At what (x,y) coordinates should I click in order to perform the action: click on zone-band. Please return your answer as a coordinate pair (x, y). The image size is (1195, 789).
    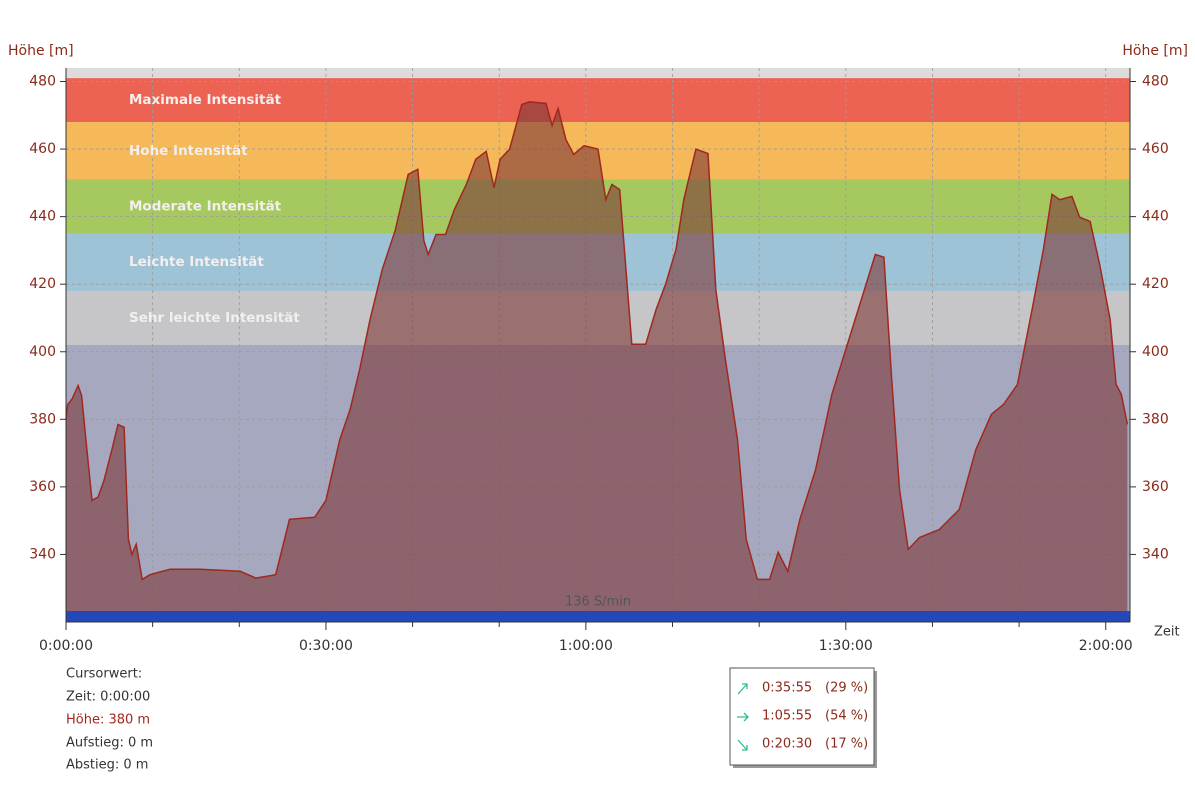
    Looking at the image, I should click on (598, 100).